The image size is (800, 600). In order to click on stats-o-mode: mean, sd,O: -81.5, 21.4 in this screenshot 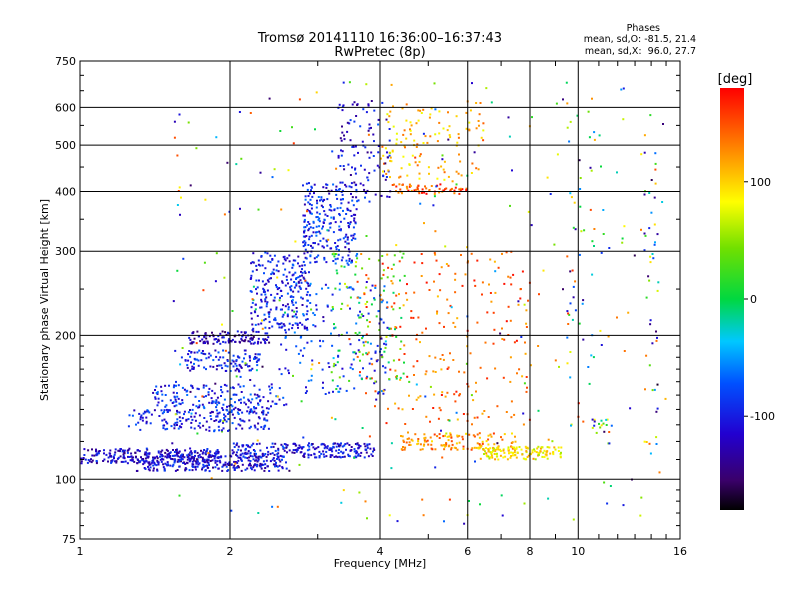, I will do `click(640, 39)`.